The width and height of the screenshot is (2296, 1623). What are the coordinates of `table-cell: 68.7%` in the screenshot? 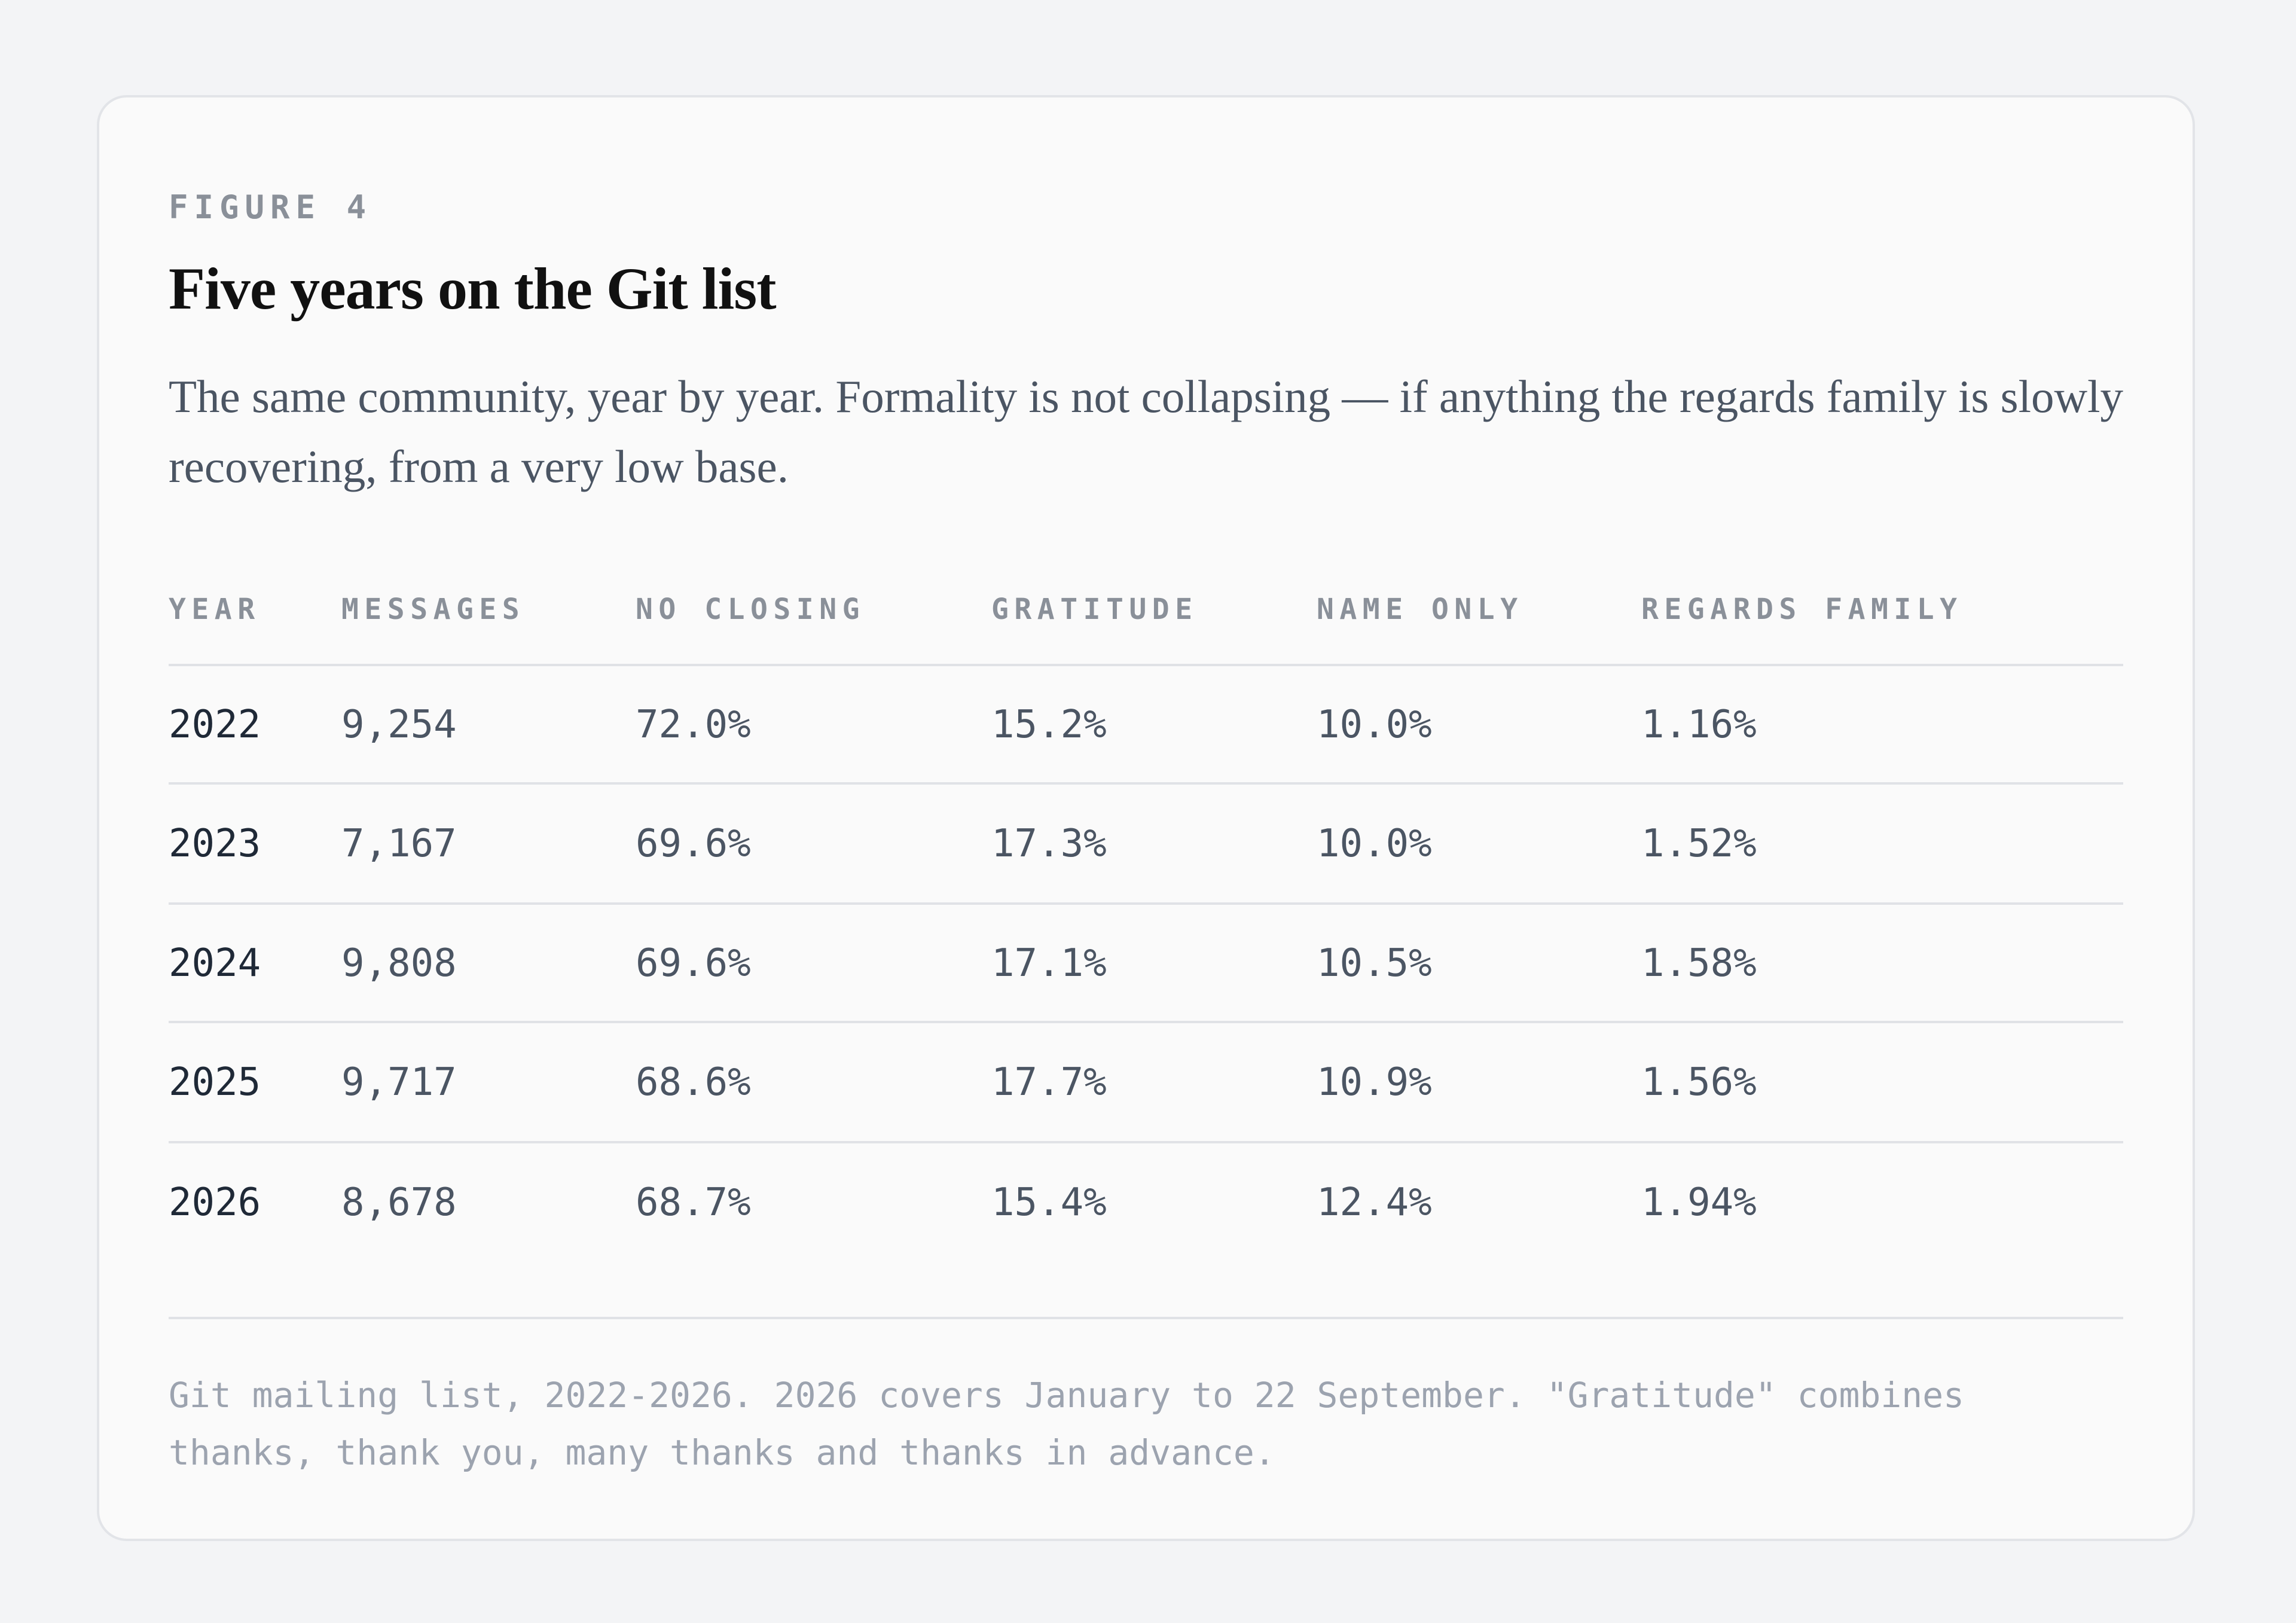 It's located at (693, 1202).